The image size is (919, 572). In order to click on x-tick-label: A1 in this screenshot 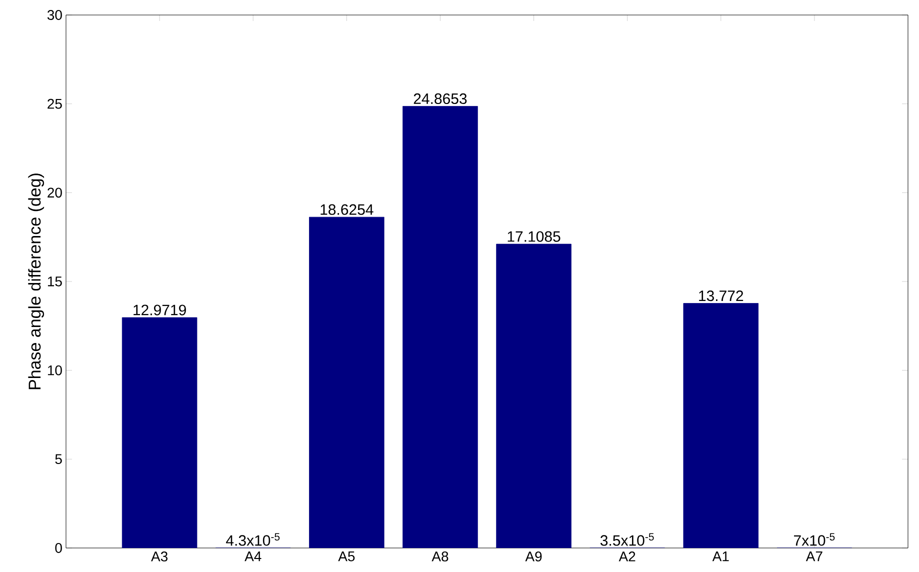, I will do `click(720, 557)`.